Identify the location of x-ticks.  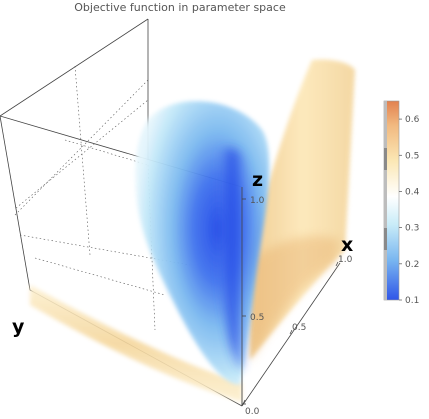
(290, 333).